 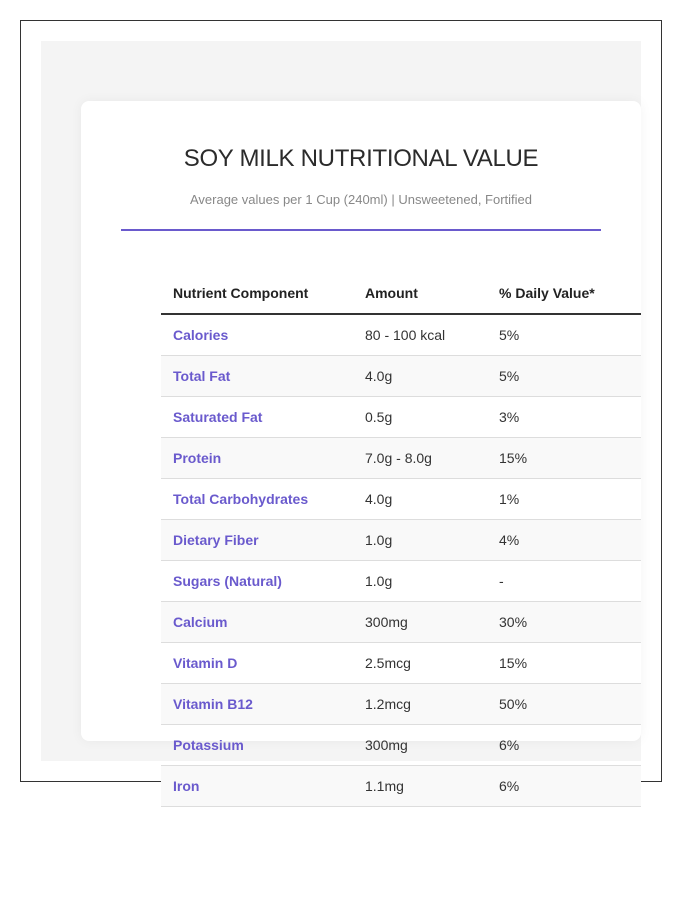 I want to click on table-row: Vitamin D 2.5mcg 15%, so click(x=401, y=663).